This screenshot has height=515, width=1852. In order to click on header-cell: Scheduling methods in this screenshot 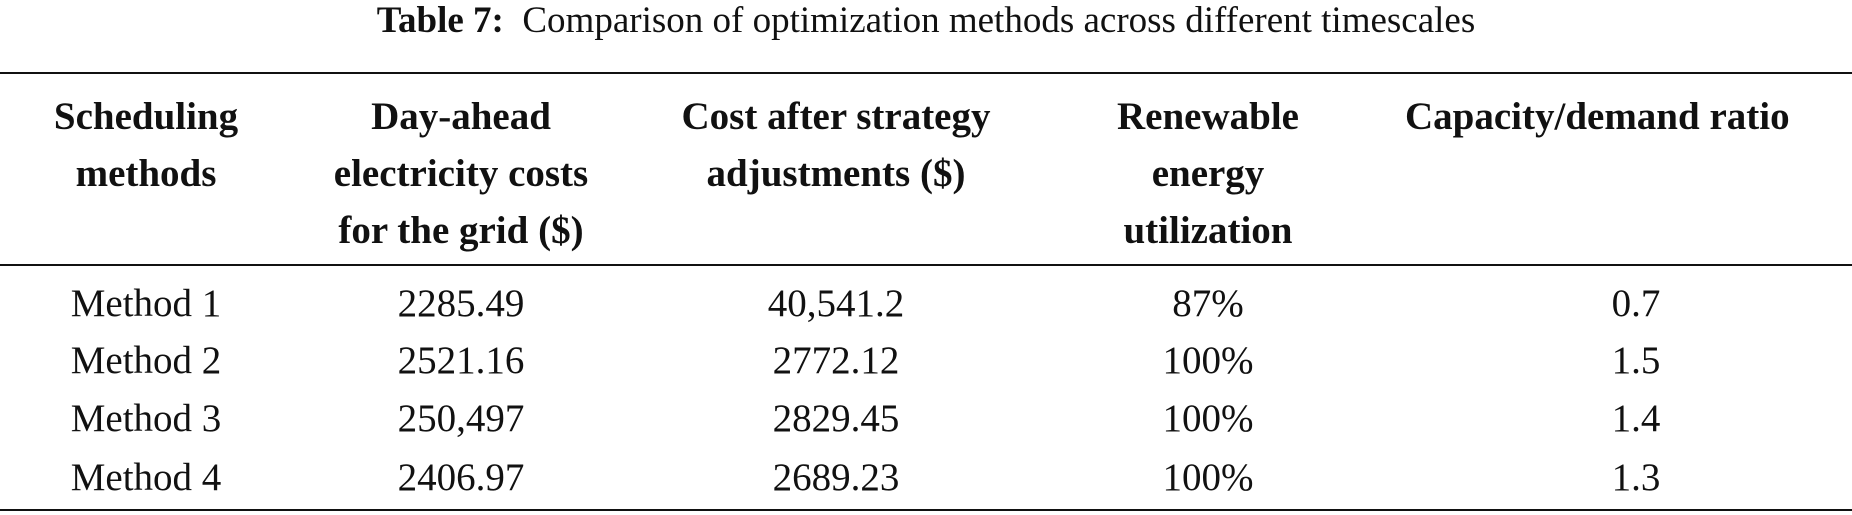, I will do `click(146, 145)`.